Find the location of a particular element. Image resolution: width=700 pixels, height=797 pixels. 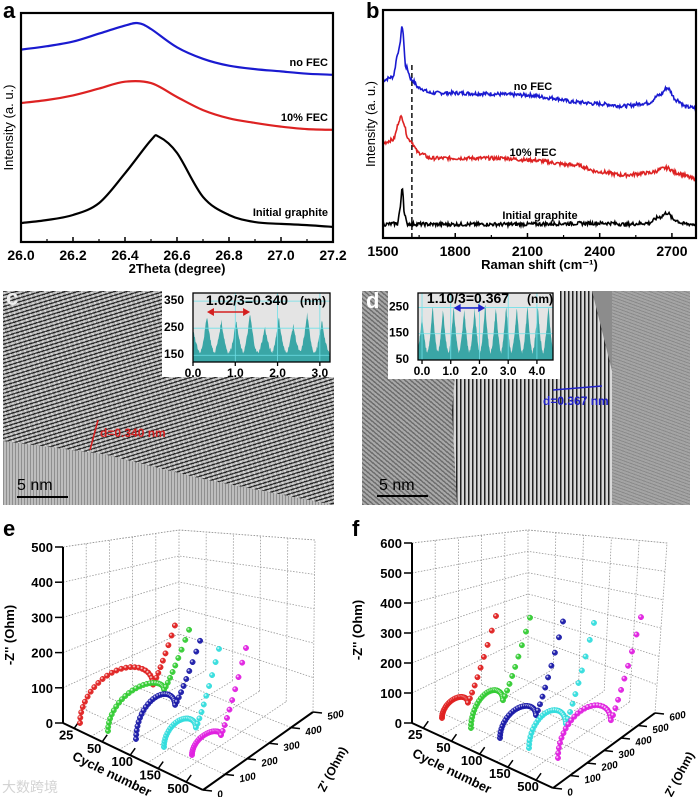

series-label: Initial graphite is located at coordinates (290, 213).